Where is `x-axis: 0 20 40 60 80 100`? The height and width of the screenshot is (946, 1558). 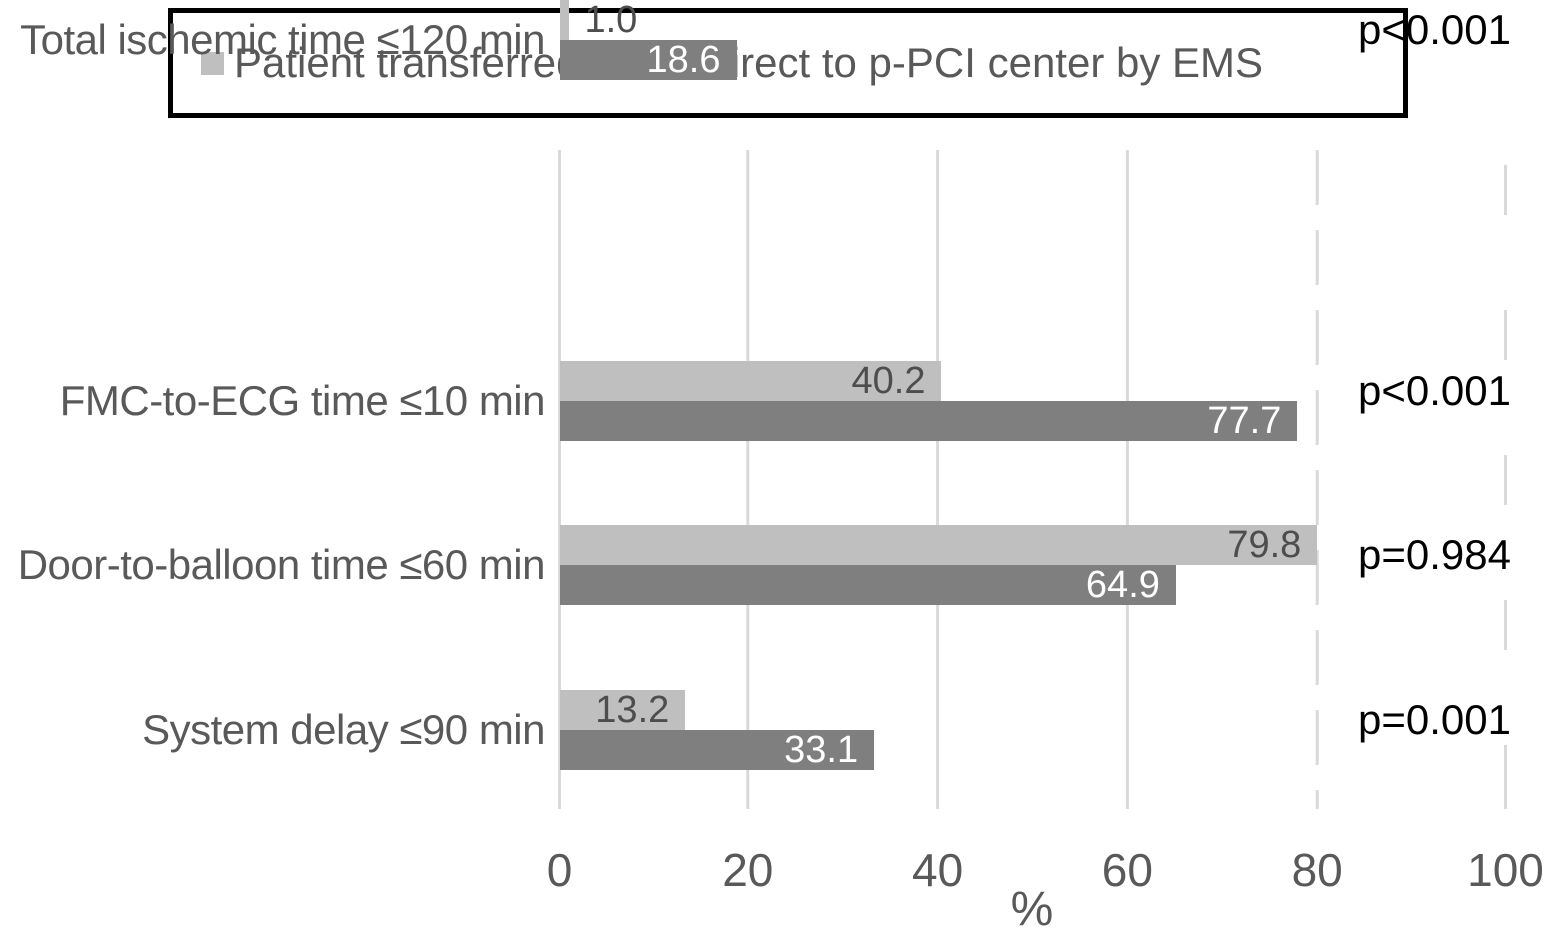 x-axis: 0 20 40 60 80 100 is located at coordinates (1045, 869).